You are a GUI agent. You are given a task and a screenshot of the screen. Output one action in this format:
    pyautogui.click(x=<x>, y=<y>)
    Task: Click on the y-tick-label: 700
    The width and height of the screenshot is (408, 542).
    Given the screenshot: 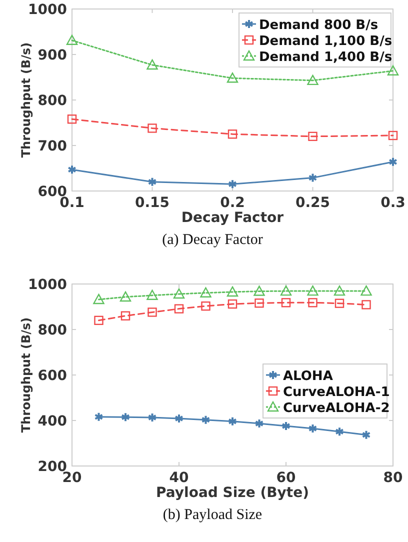 What is the action you would take?
    pyautogui.click(x=53, y=146)
    